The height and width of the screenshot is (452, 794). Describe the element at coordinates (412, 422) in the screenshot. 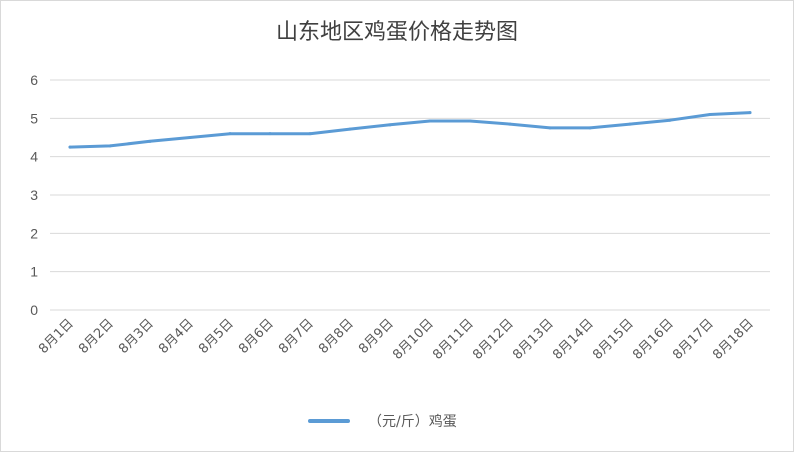

I see `legend-label: （元/斤）鸡蛋` at that location.